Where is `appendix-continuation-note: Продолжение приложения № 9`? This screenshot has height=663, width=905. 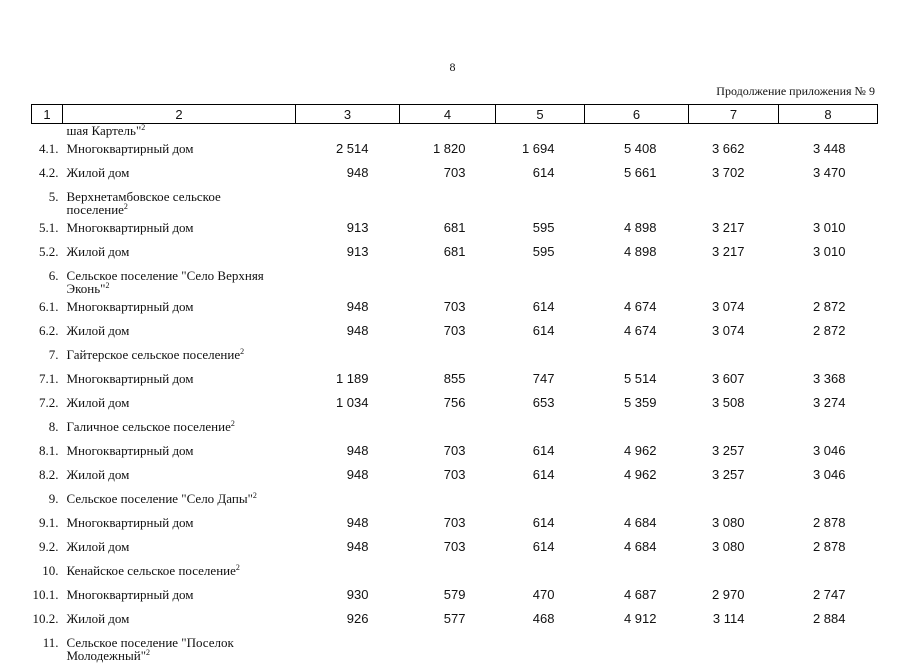 appendix-continuation-note: Продолжение приложения № 9 is located at coordinates (795, 91).